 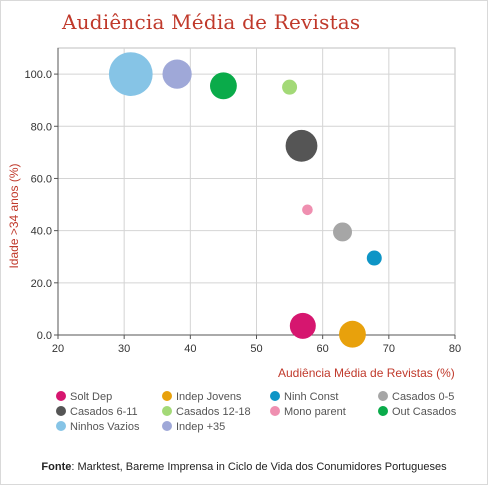 I want to click on legend-item: Ninhos Vazios, so click(x=98, y=427).